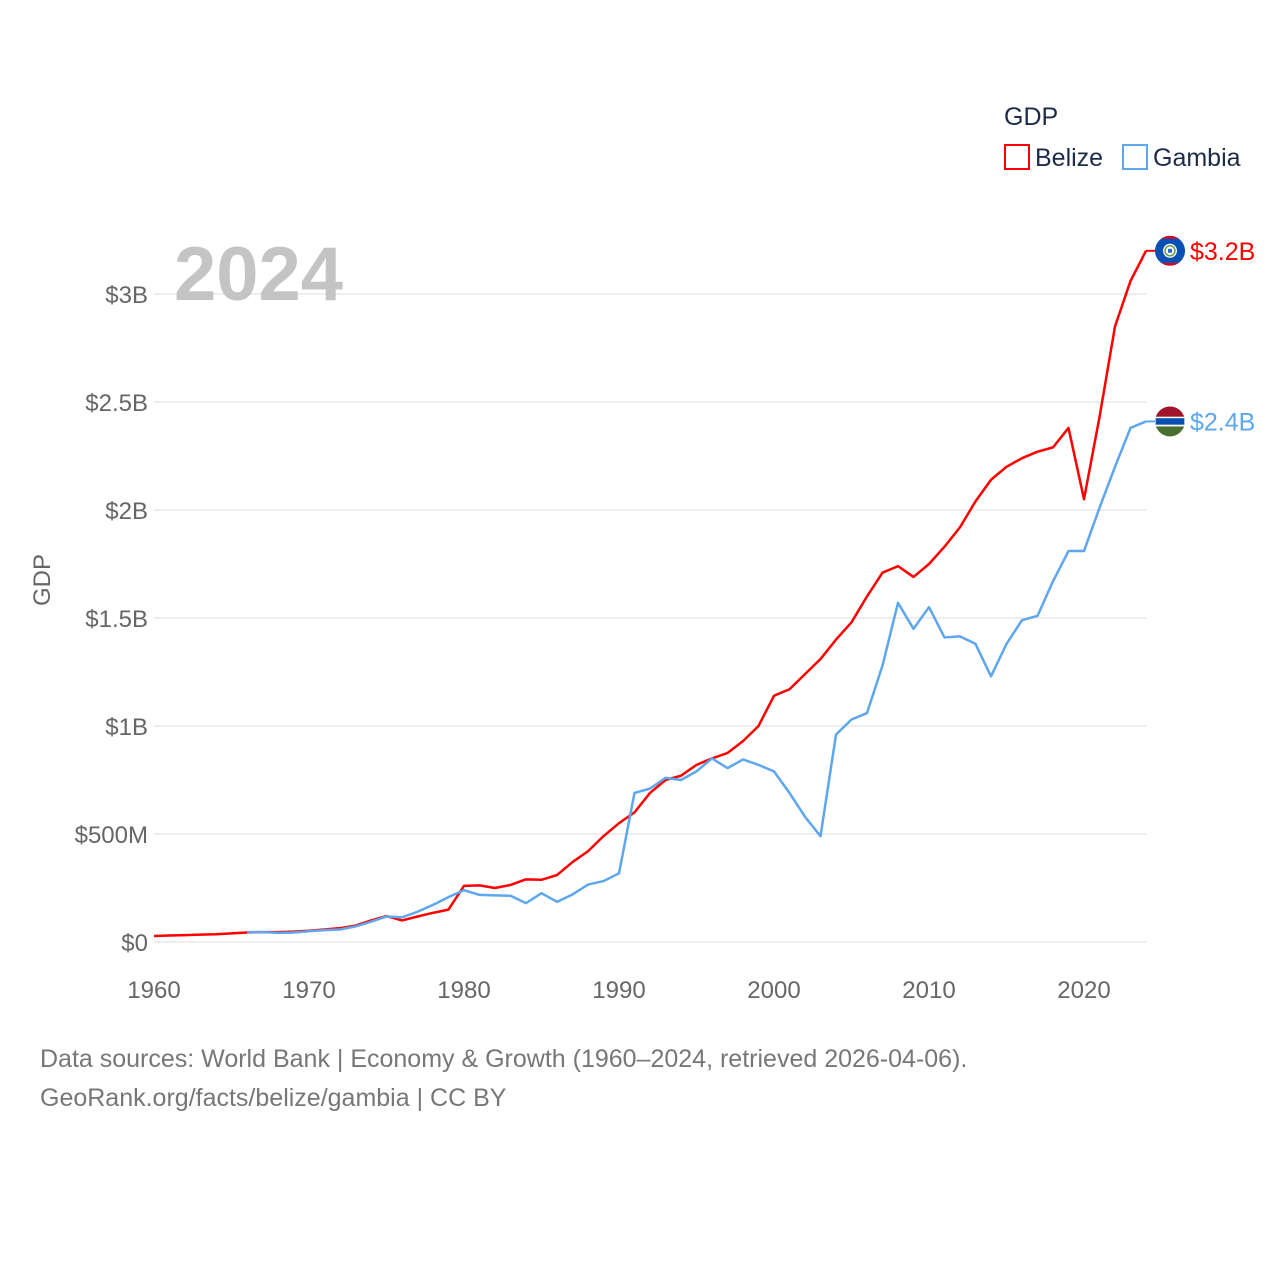 The width and height of the screenshot is (1280, 1280). I want to click on legend: GDP Belize Gambia, so click(1122, 137).